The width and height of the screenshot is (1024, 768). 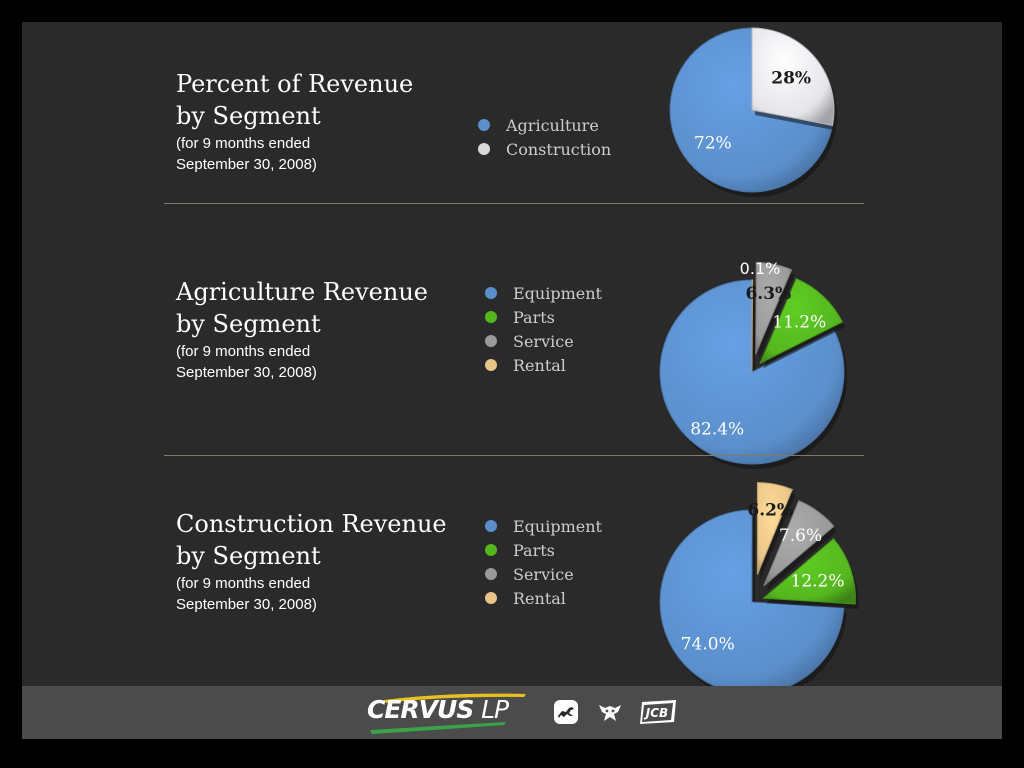 What do you see at coordinates (311, 524) in the screenshot?
I see `title-line-1: Construction Revenue` at bounding box center [311, 524].